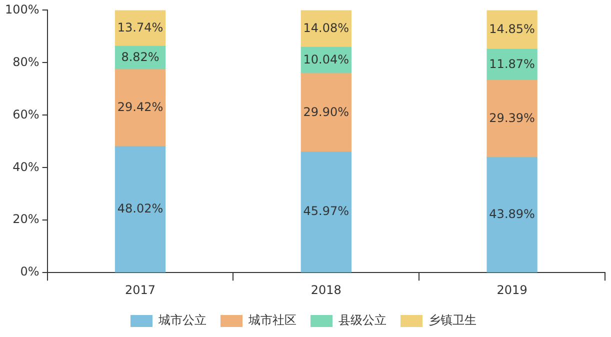  I want to click on y-tick-label: 0%, so click(30, 271).